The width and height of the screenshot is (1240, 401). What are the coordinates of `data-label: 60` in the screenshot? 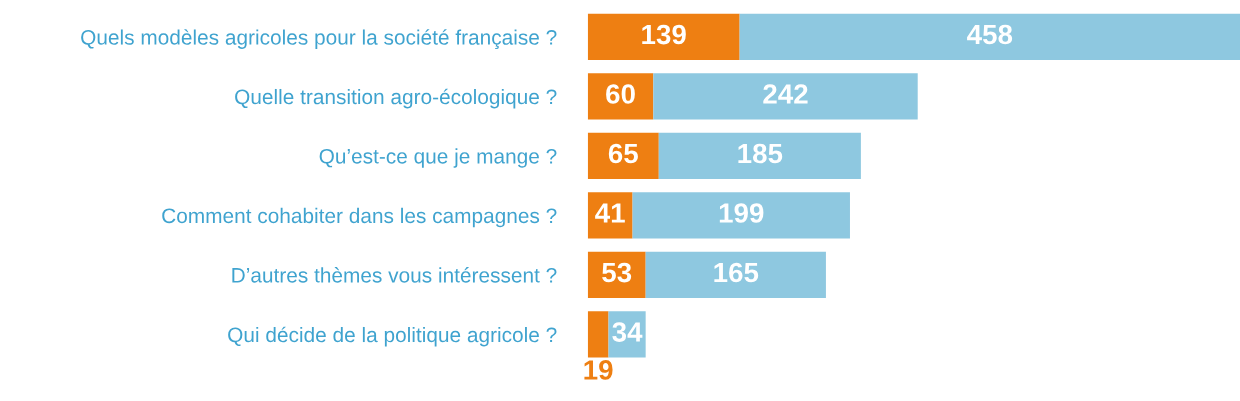 It's located at (620, 94).